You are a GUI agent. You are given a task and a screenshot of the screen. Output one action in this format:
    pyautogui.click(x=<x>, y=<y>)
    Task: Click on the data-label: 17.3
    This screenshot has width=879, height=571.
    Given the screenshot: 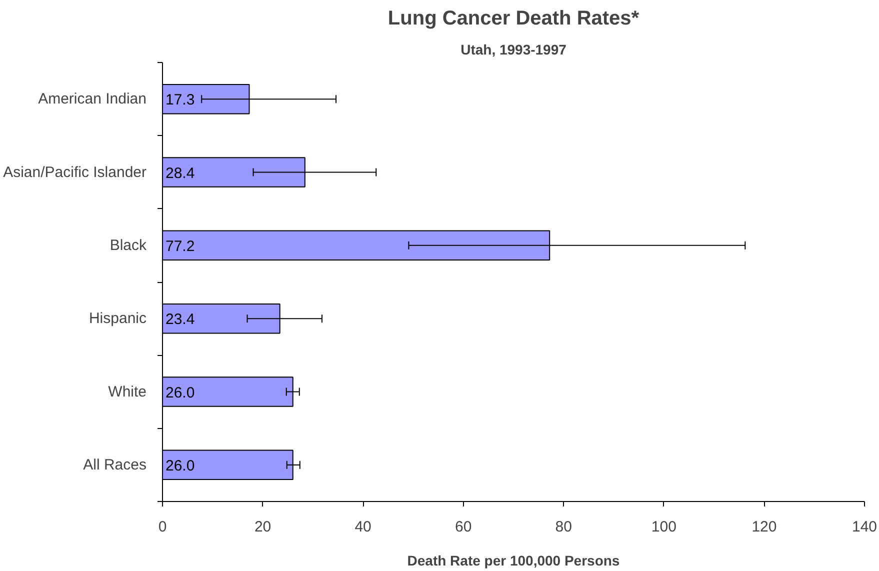 What is the action you would take?
    pyautogui.click(x=180, y=100)
    